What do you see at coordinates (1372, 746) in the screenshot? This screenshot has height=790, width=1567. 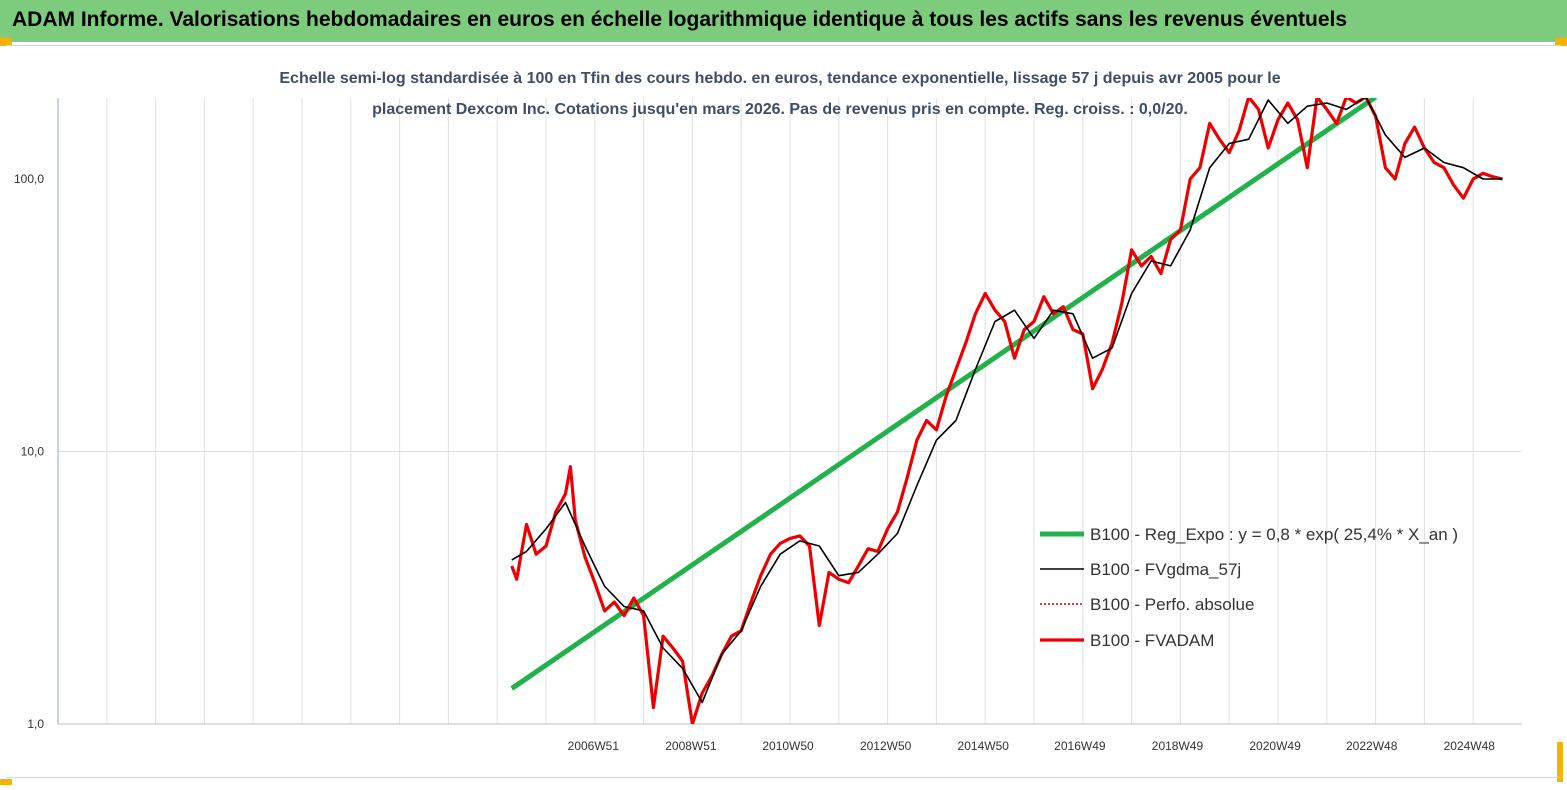 I see `x-tick-label: 2022W48` at bounding box center [1372, 746].